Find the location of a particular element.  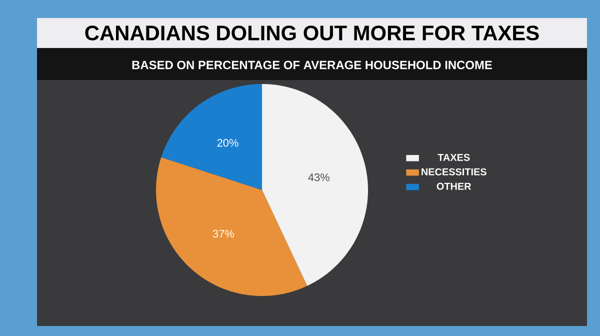

chart-subtitle: BASED ON PERCENTAGE OF AVERAGE HOUSEHOLD INCOME is located at coordinates (312, 65).